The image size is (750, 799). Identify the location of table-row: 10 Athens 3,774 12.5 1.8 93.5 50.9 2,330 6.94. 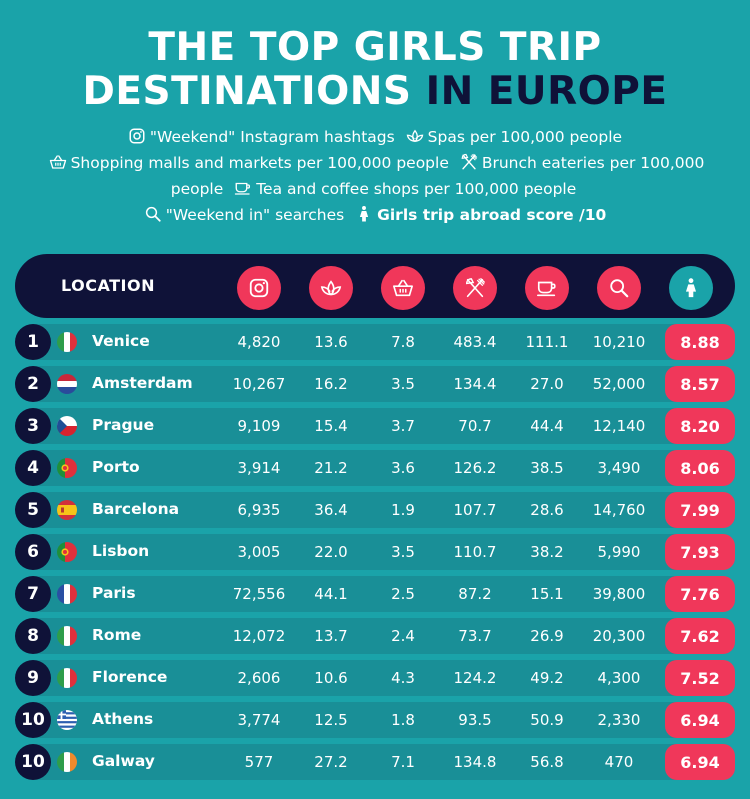
(375, 720).